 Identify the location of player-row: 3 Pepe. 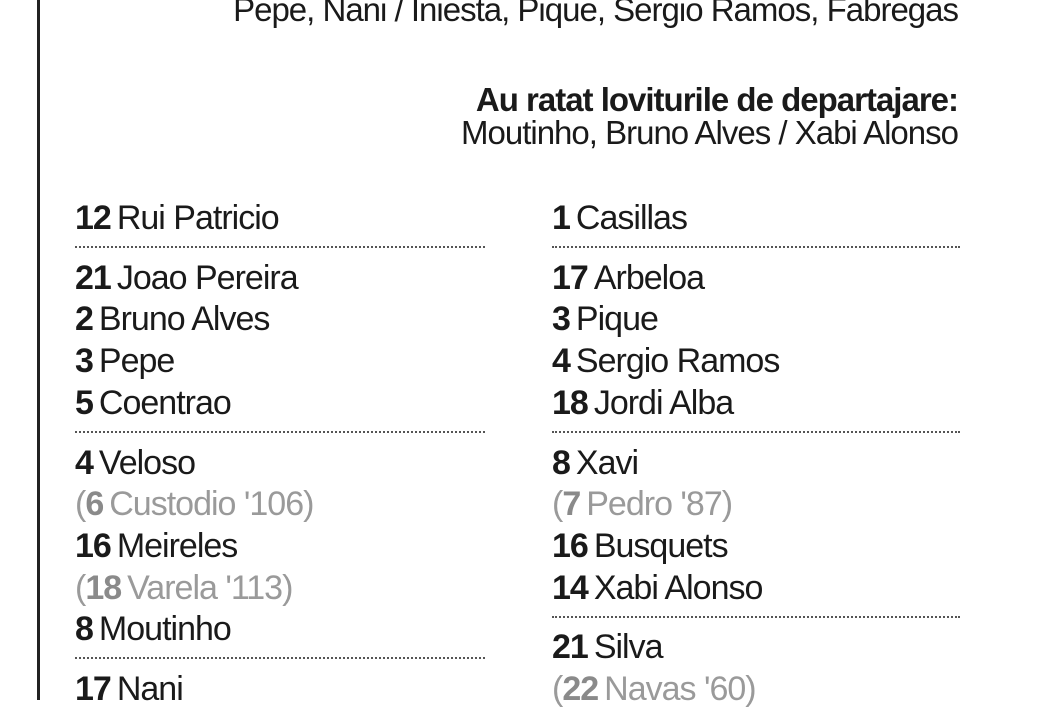
(125, 361).